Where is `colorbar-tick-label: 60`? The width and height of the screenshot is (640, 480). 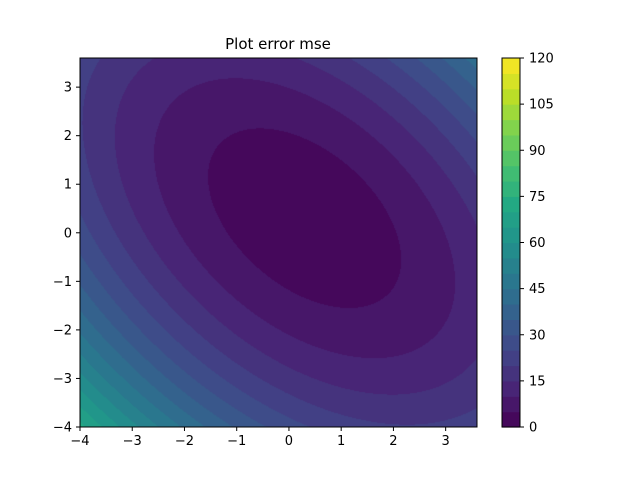
colorbar-tick-label: 60 is located at coordinates (537, 243).